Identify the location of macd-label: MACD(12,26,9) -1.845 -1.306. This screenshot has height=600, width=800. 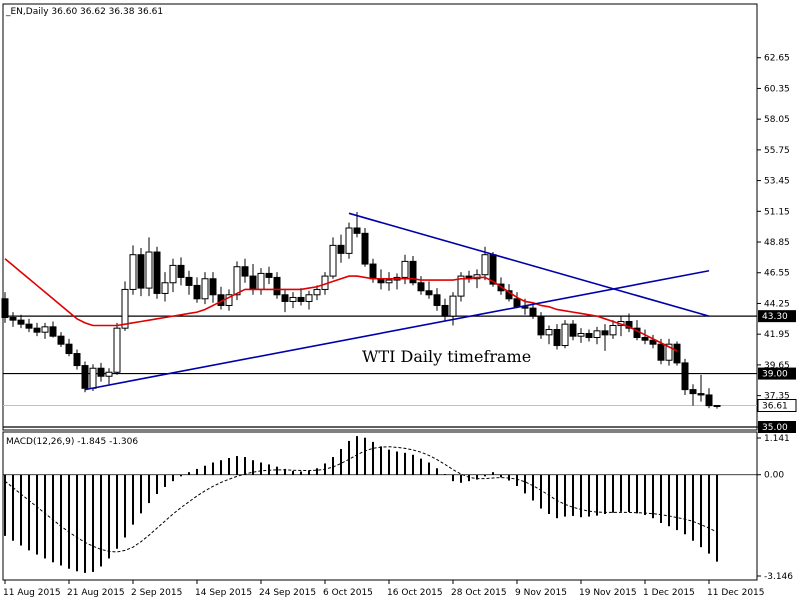
(72, 442).